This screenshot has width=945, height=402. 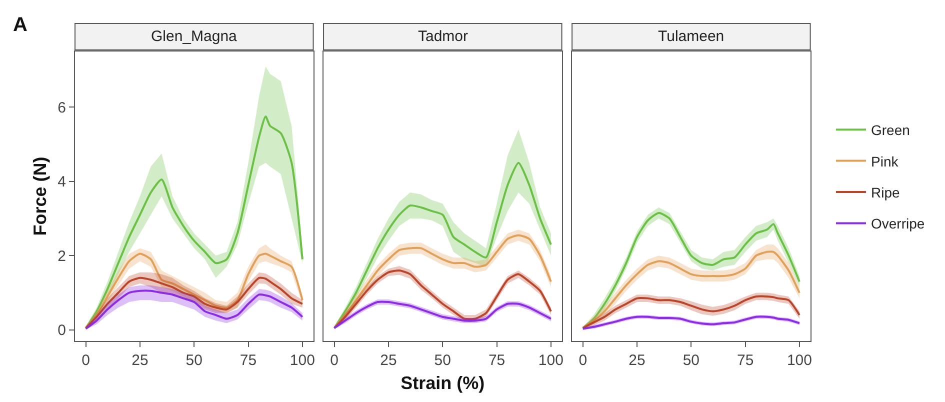 What do you see at coordinates (62, 331) in the screenshot?
I see `y-tick-label: 0` at bounding box center [62, 331].